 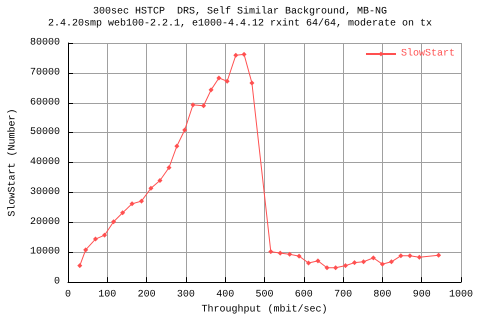 What do you see at coordinates (45, 162) in the screenshot?
I see `y-tick-label: 40000` at bounding box center [45, 162].